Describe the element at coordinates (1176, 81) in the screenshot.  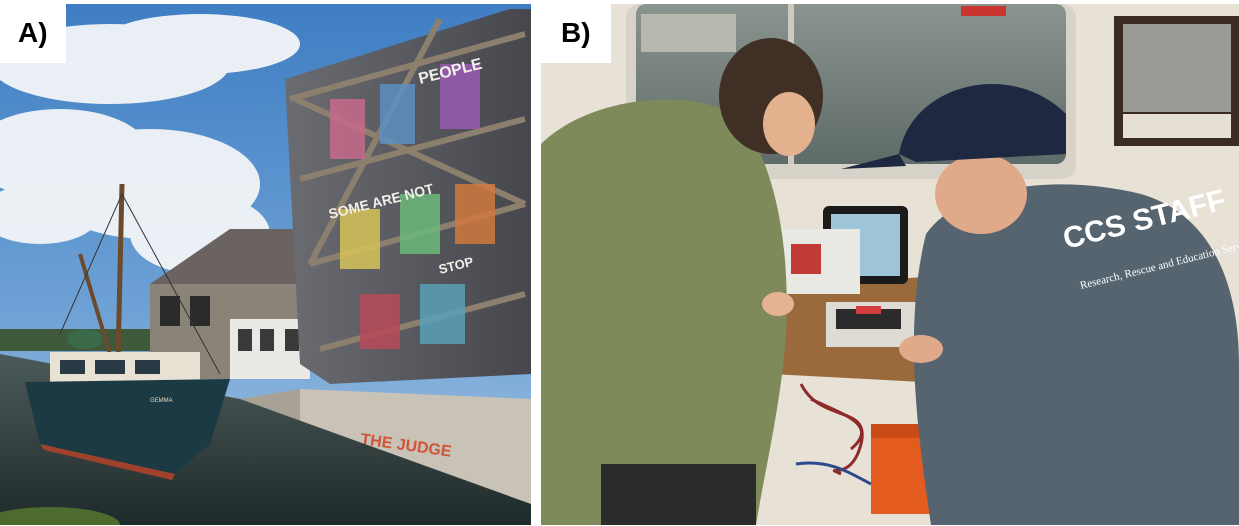
I see `framed-photo` at that location.